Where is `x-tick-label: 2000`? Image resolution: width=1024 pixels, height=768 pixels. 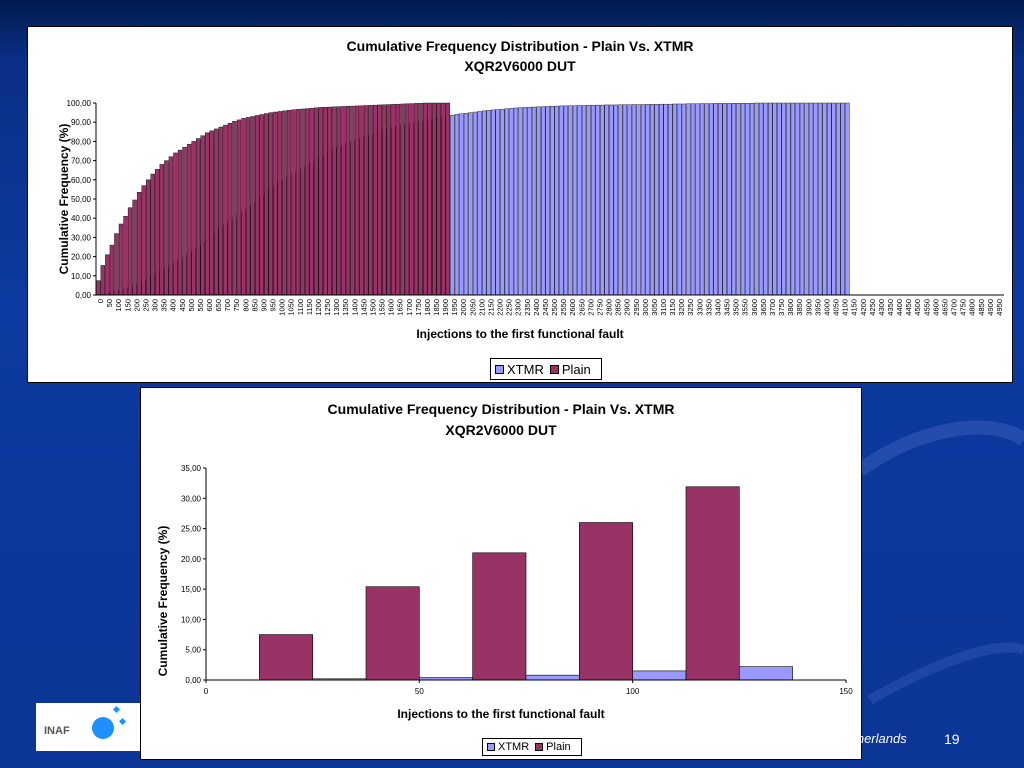 x-tick-label: 2000 is located at coordinates (463, 307).